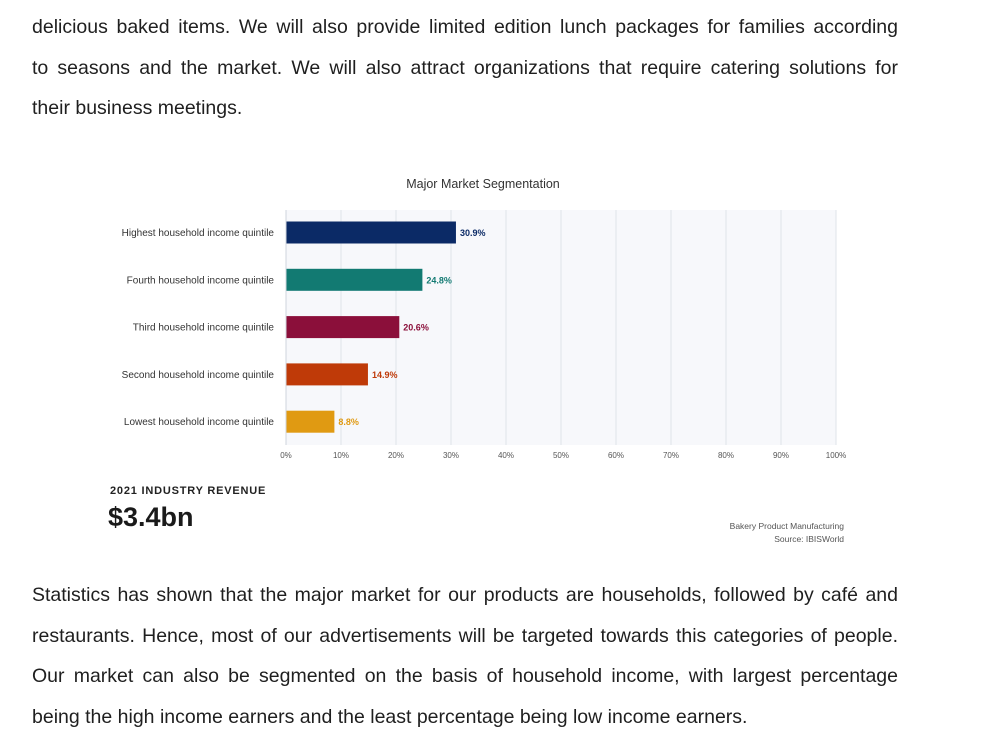 The width and height of the screenshot is (1000, 750). What do you see at coordinates (726, 455) in the screenshot?
I see `x-tick-label: 80%` at bounding box center [726, 455].